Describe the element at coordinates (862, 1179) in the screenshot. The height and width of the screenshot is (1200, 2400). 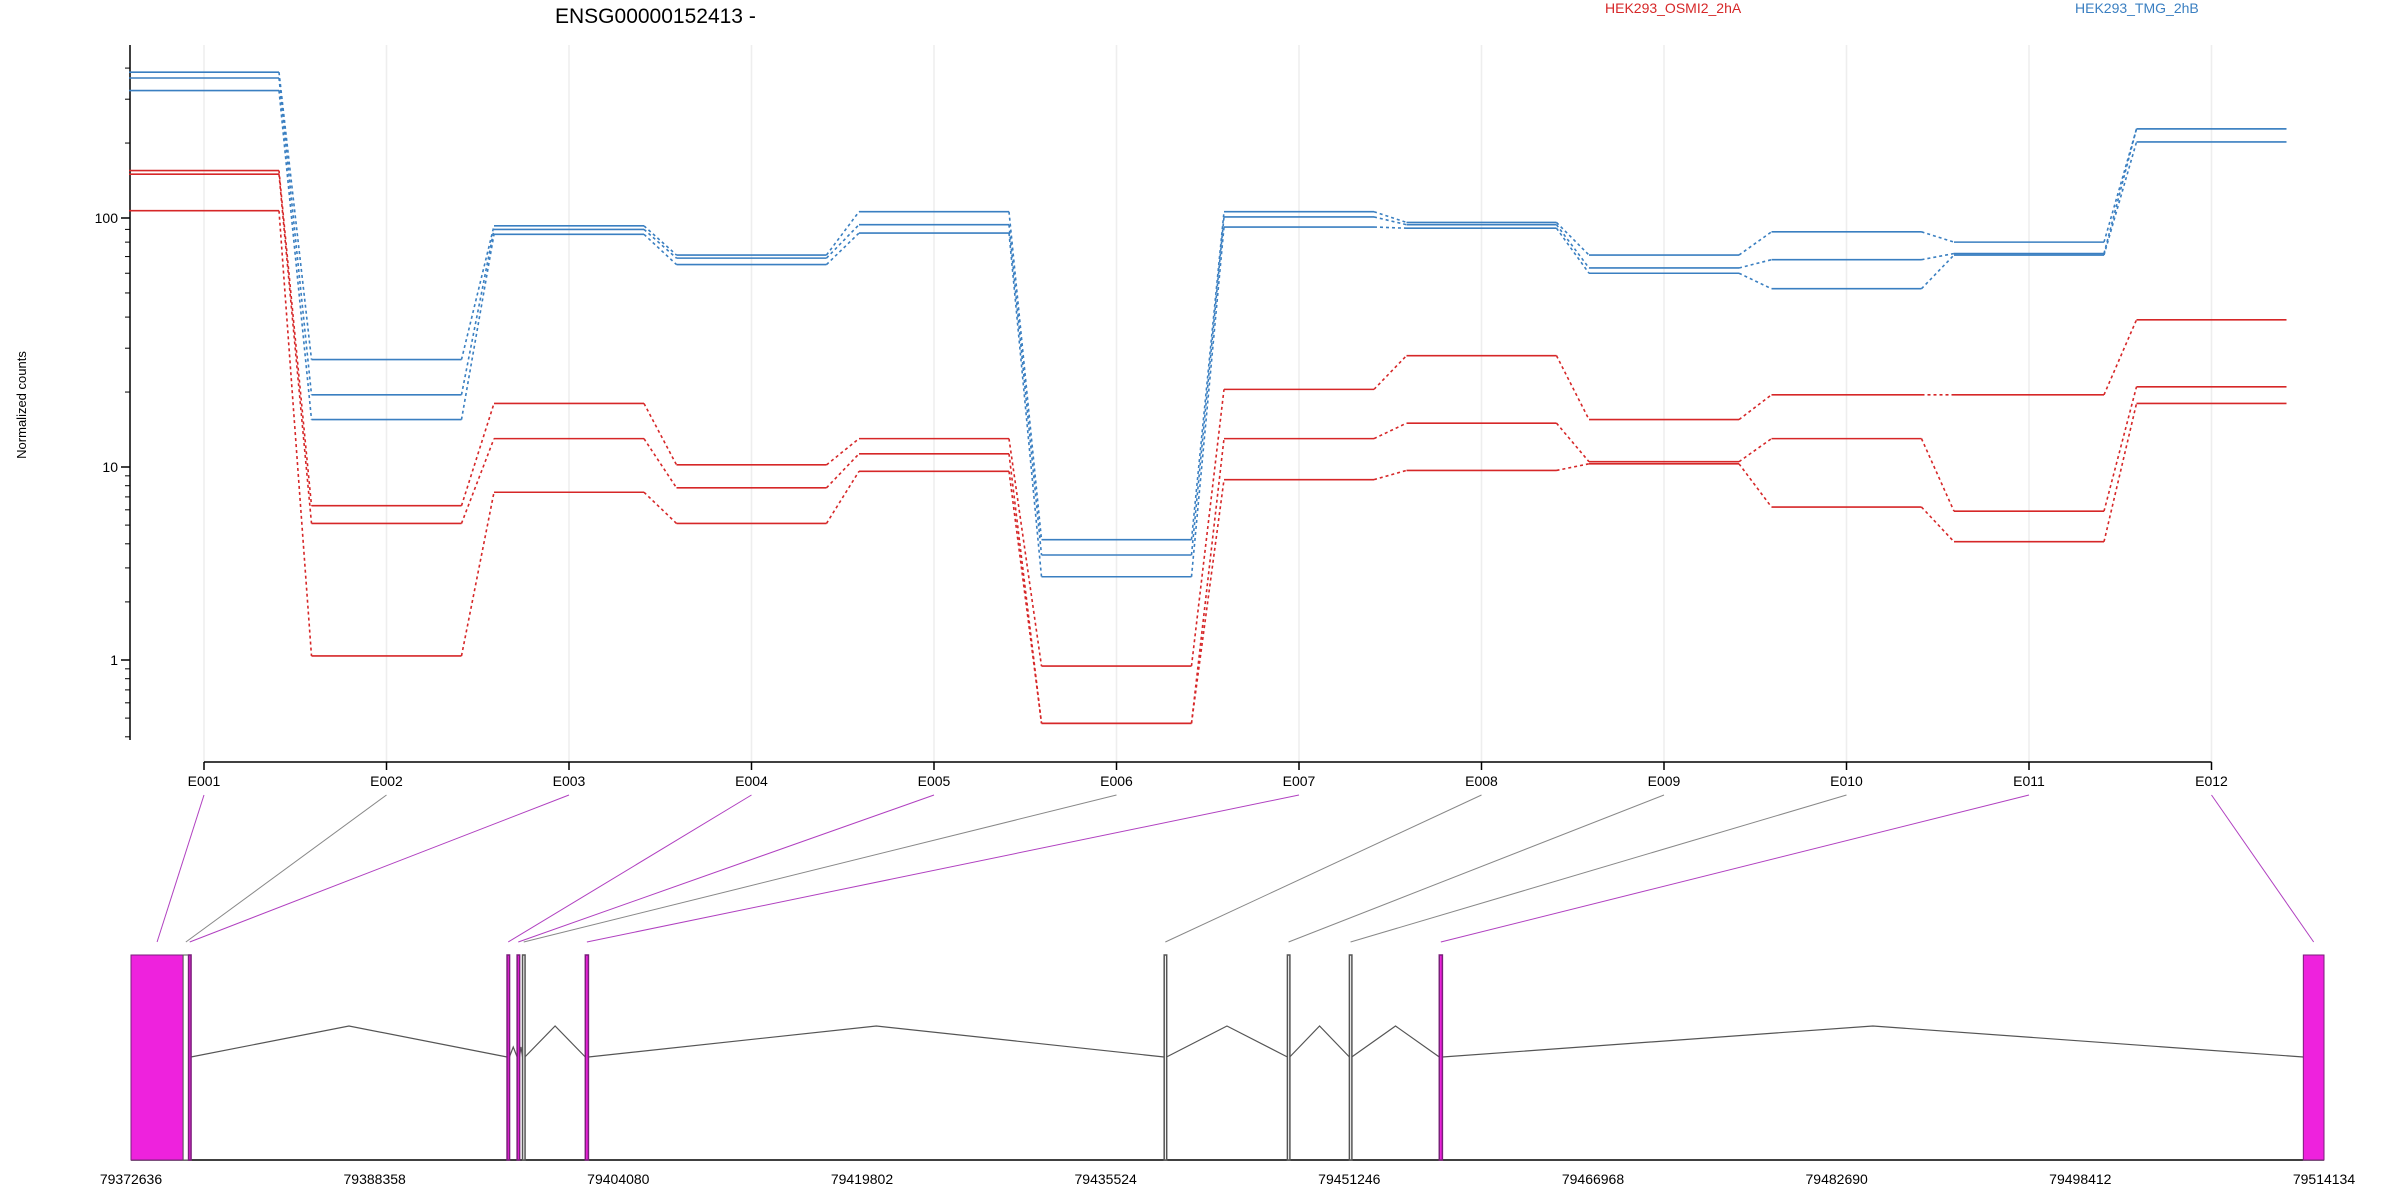
I see `genome-tick-label: 79419802` at that location.